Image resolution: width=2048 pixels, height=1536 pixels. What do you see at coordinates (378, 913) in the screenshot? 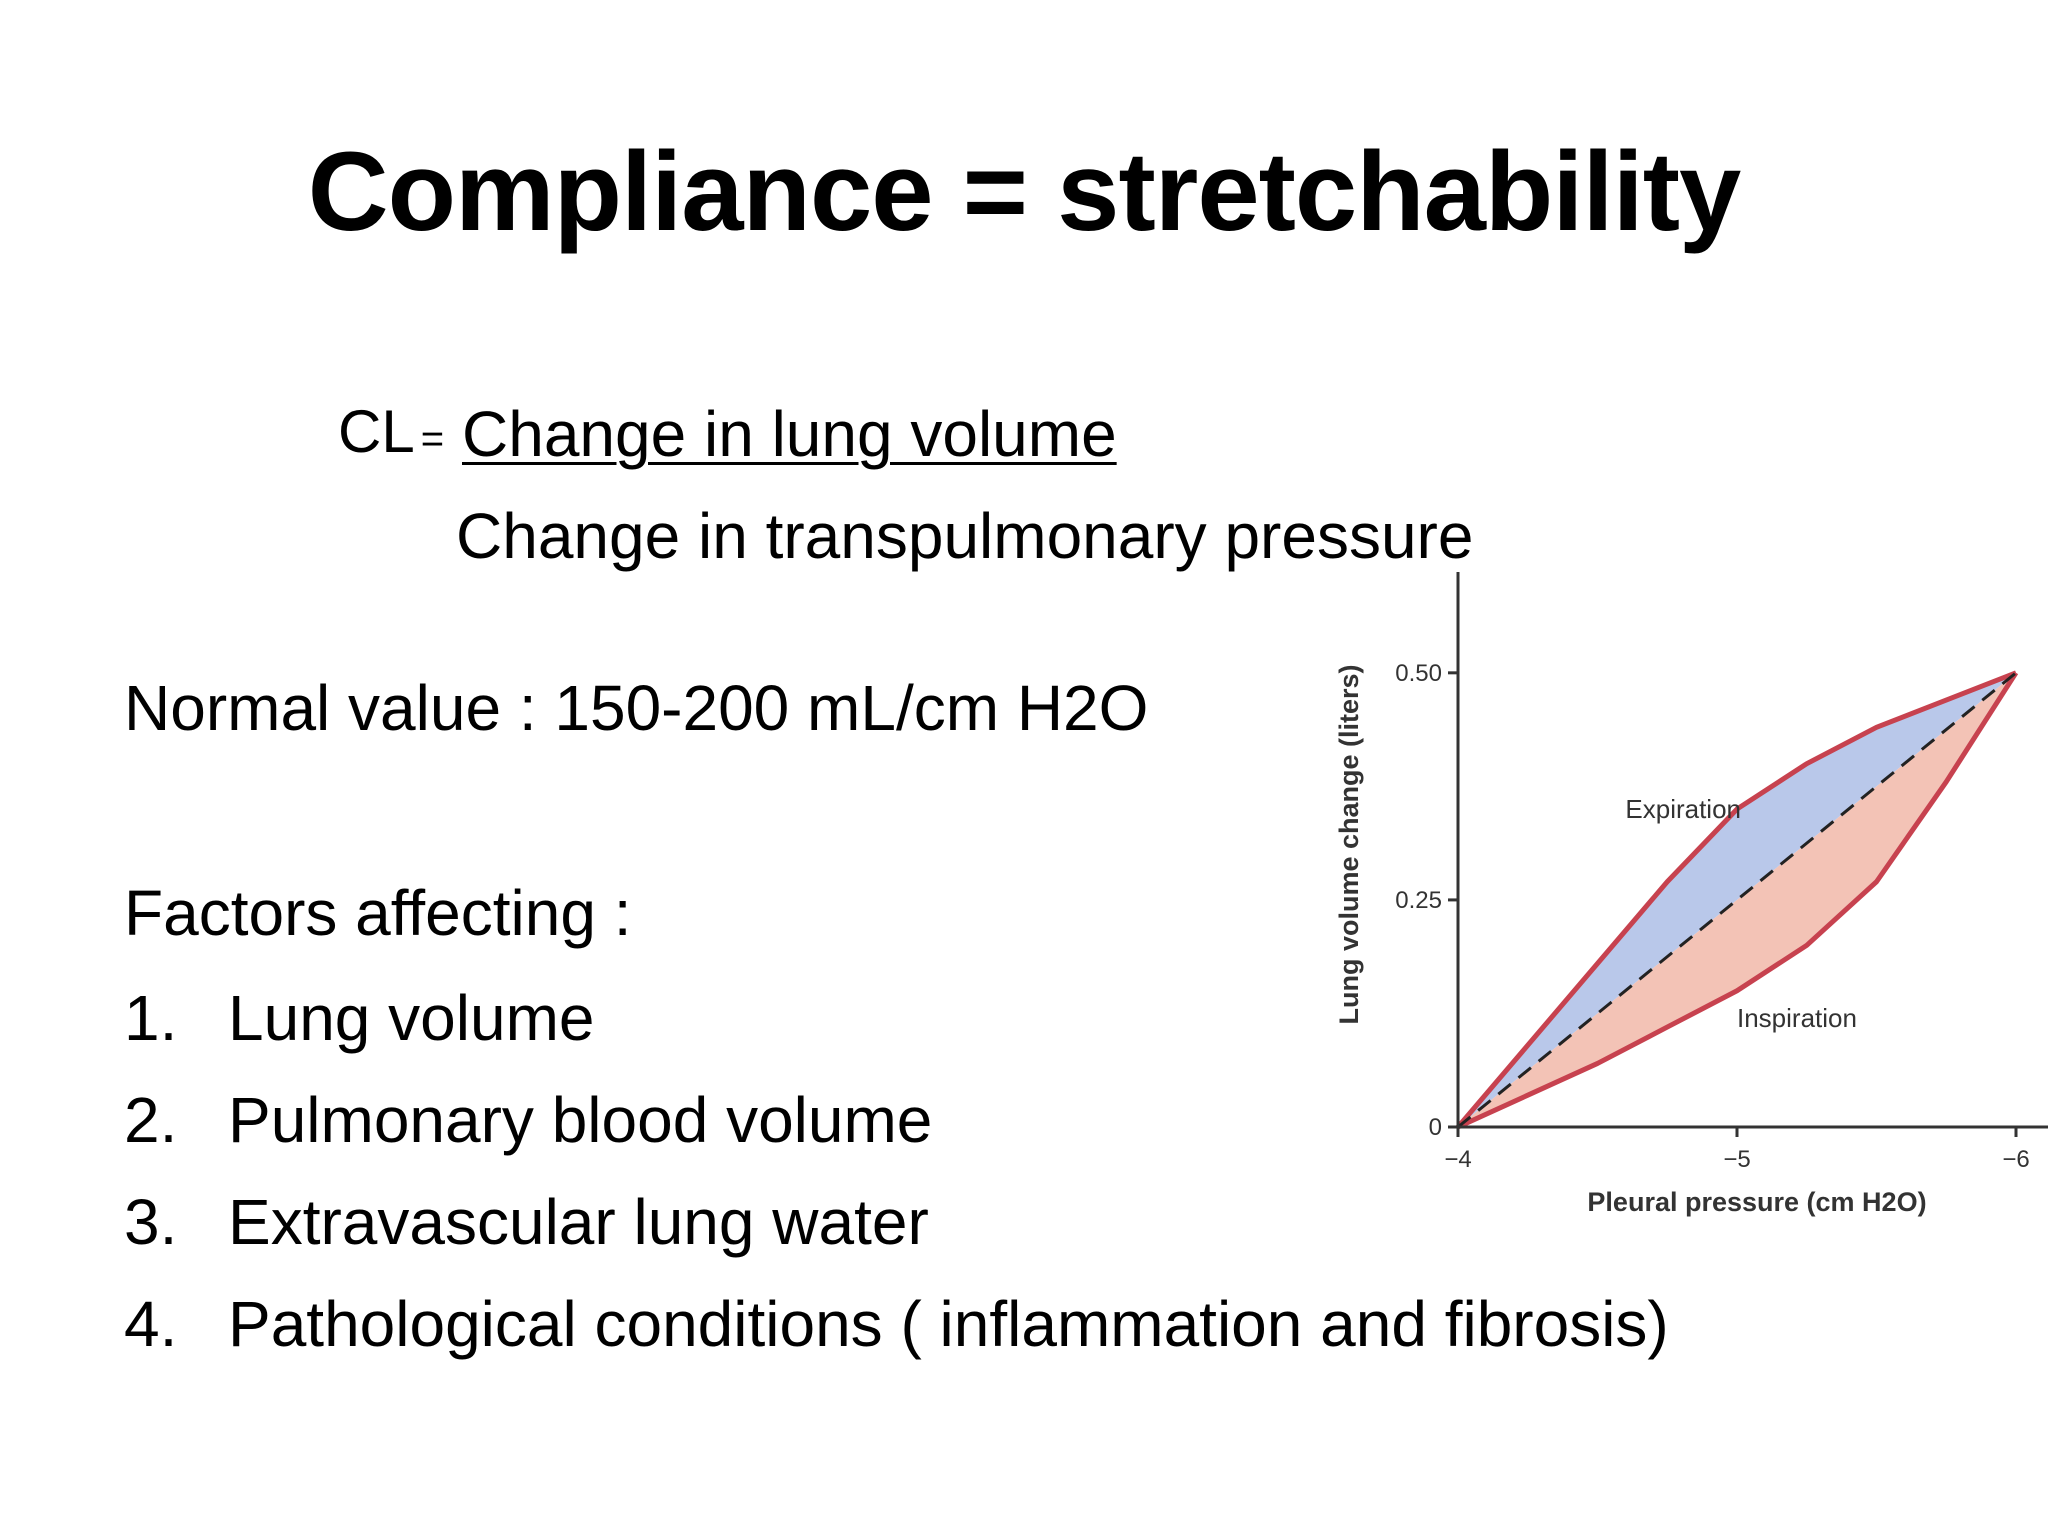
I see `factors-heading: Factors affecting :` at bounding box center [378, 913].